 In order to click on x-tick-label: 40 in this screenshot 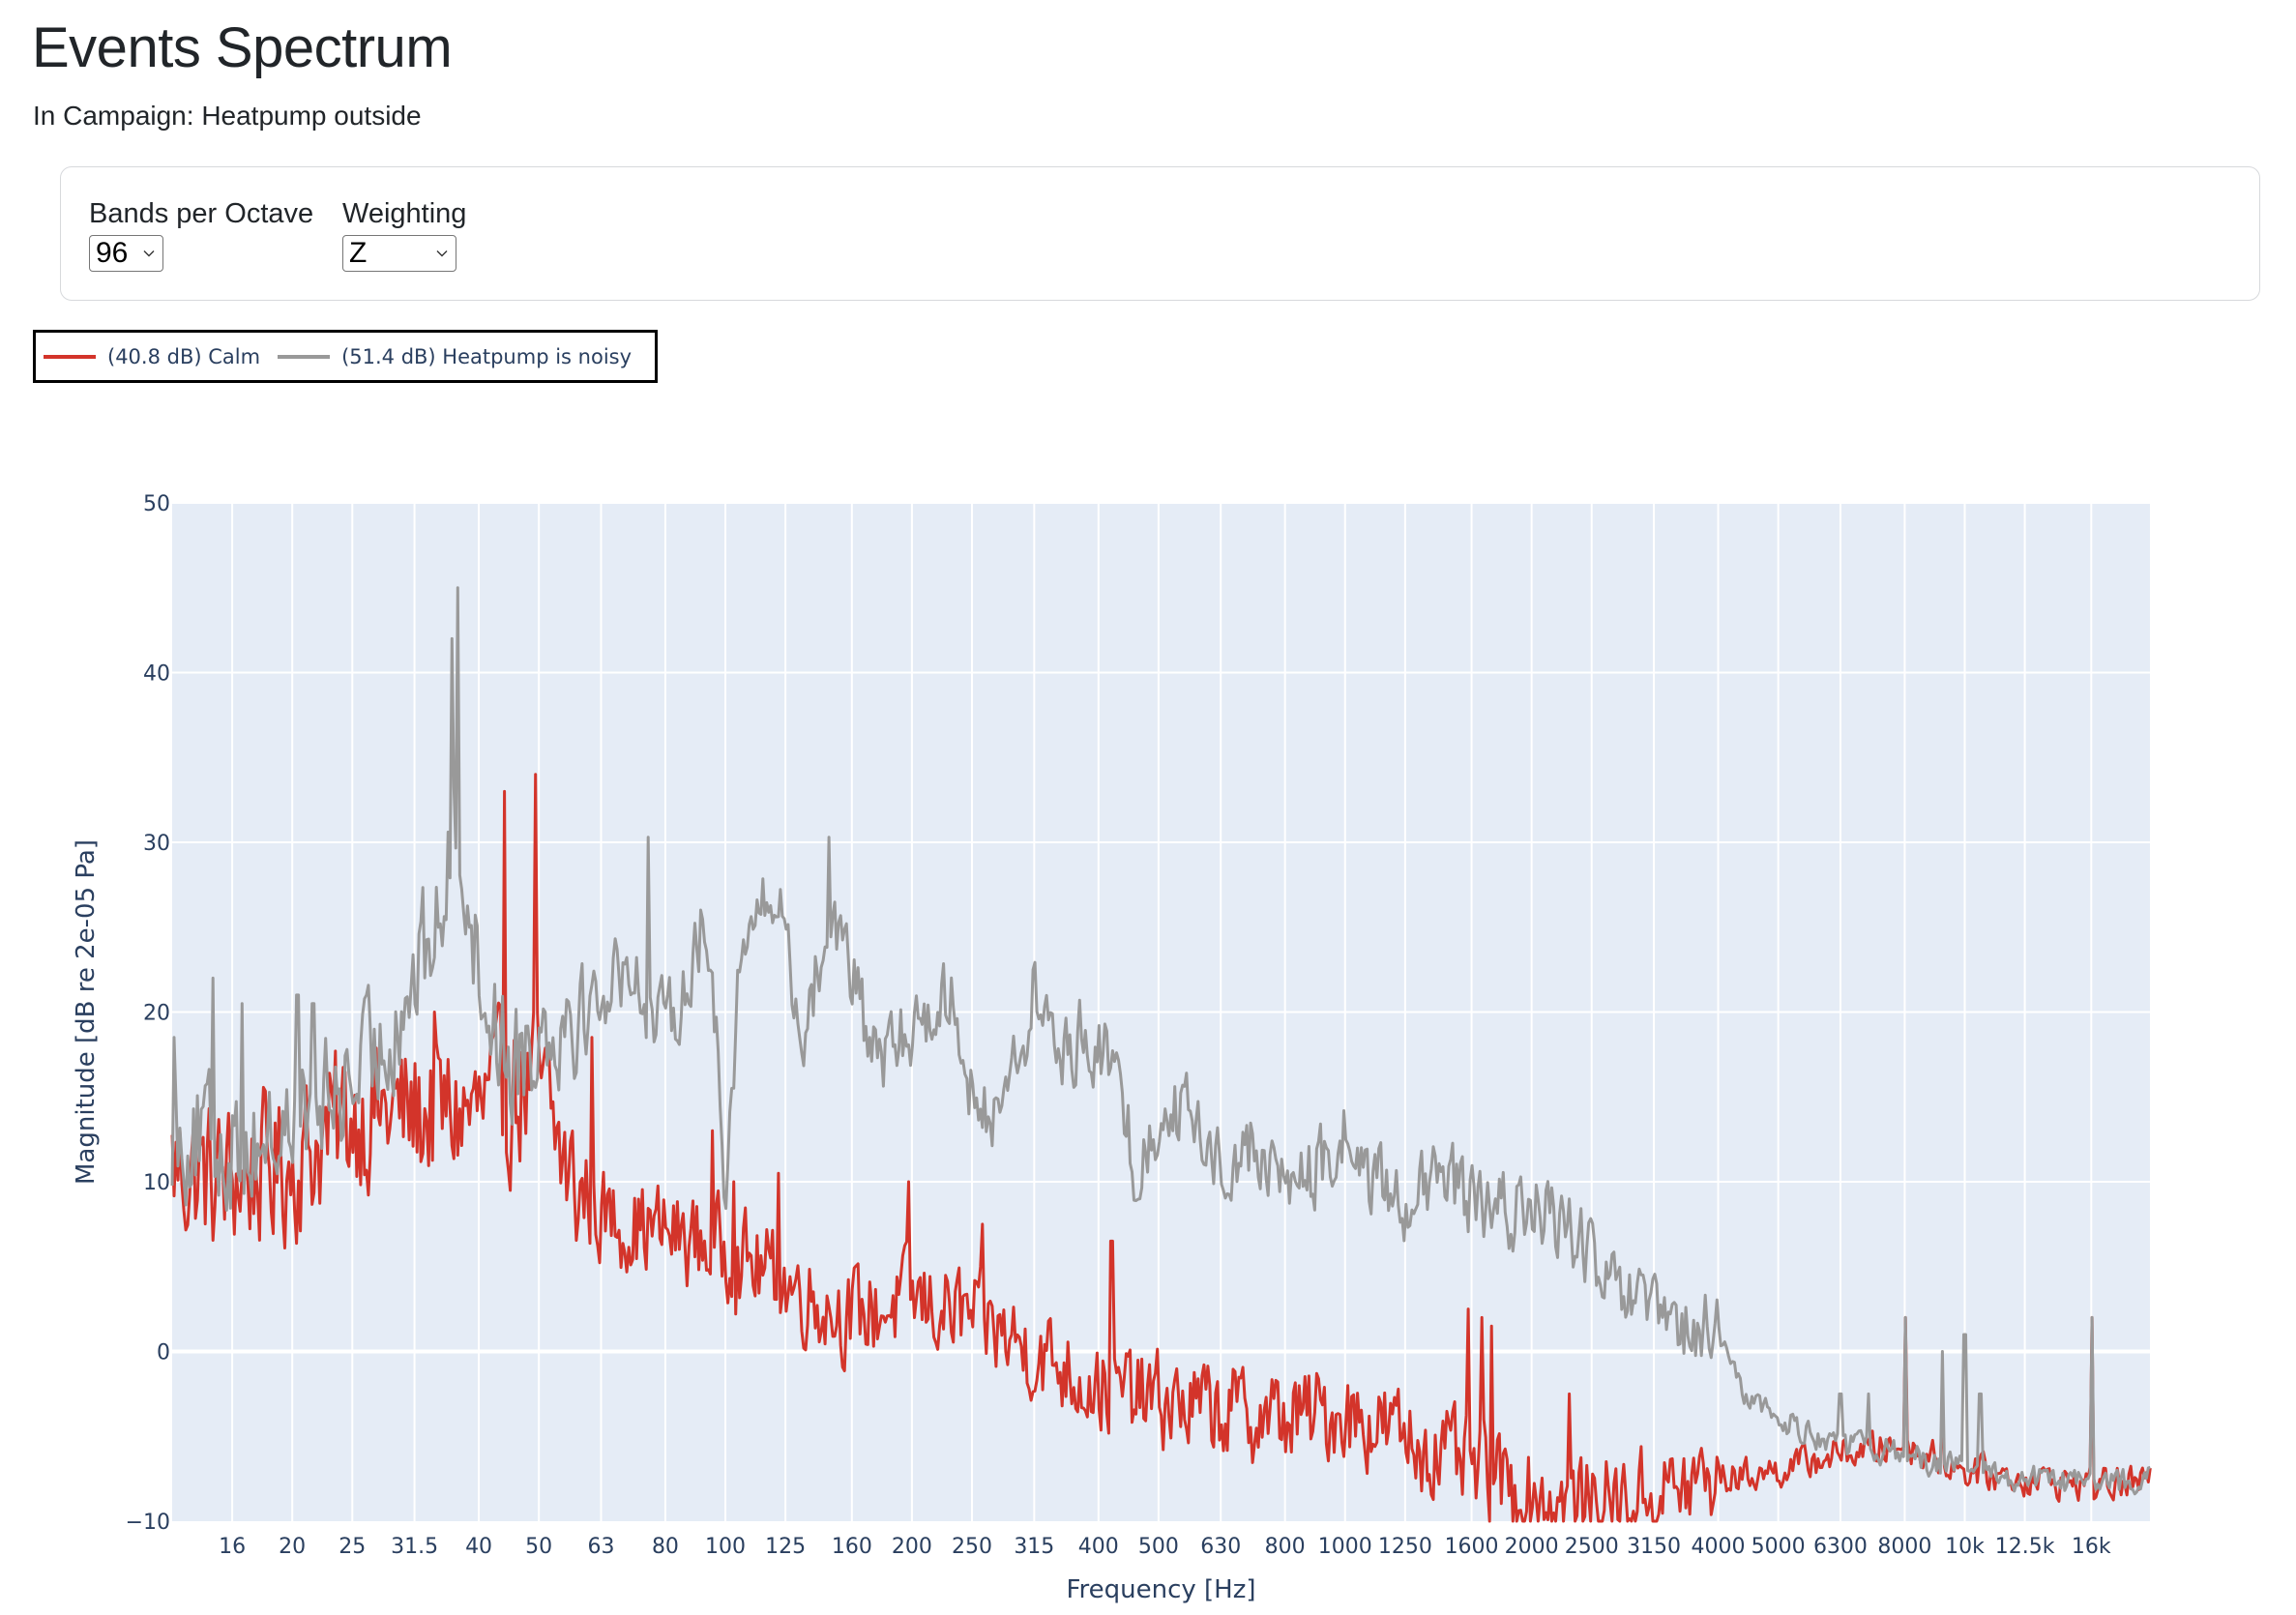, I will do `click(478, 1547)`.